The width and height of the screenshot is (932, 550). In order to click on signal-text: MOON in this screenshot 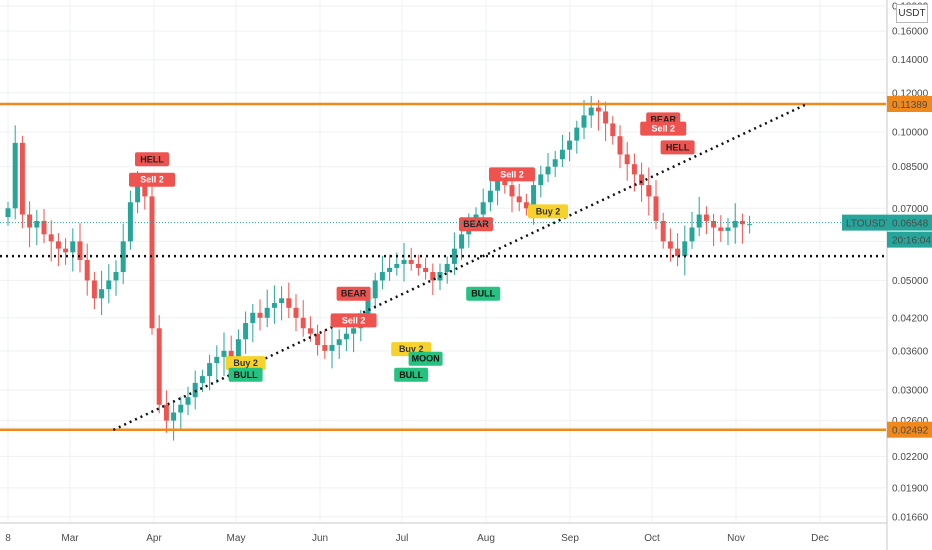, I will do `click(426, 359)`.